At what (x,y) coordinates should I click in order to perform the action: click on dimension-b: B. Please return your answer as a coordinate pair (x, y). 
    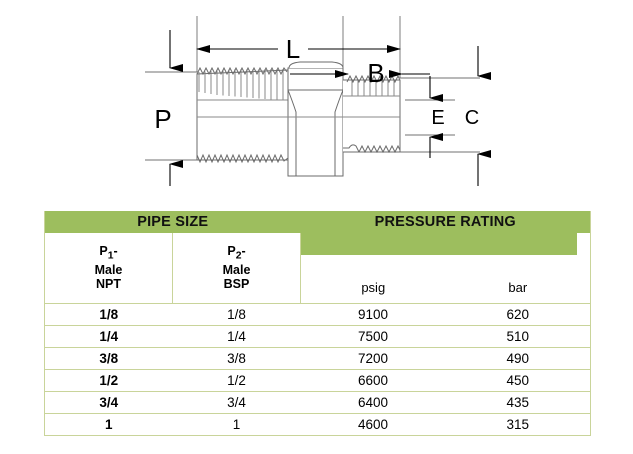
    Looking at the image, I should click on (360, 73).